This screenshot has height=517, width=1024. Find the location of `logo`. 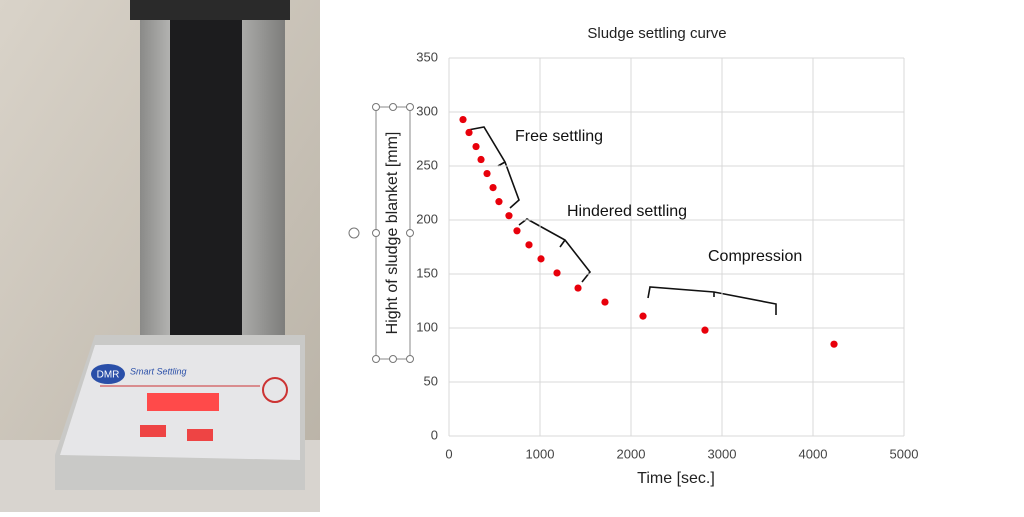

logo is located at coordinates (108, 374).